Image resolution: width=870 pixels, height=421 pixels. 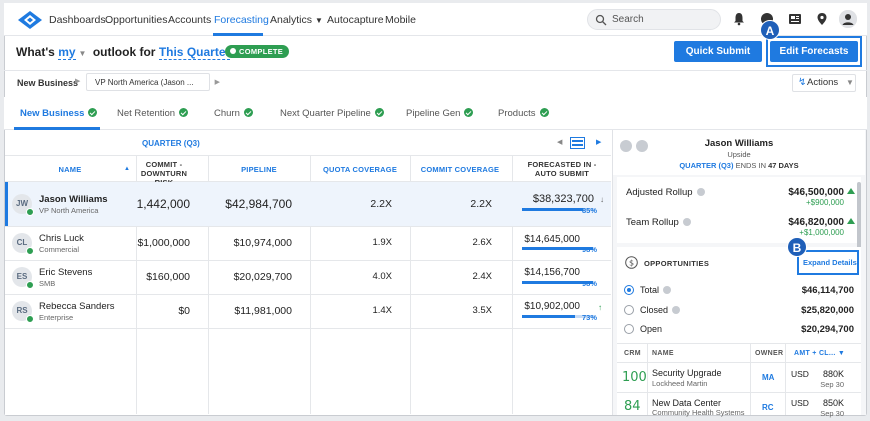 I want to click on pipeline-value: $20,029,700, so click(x=262, y=277).